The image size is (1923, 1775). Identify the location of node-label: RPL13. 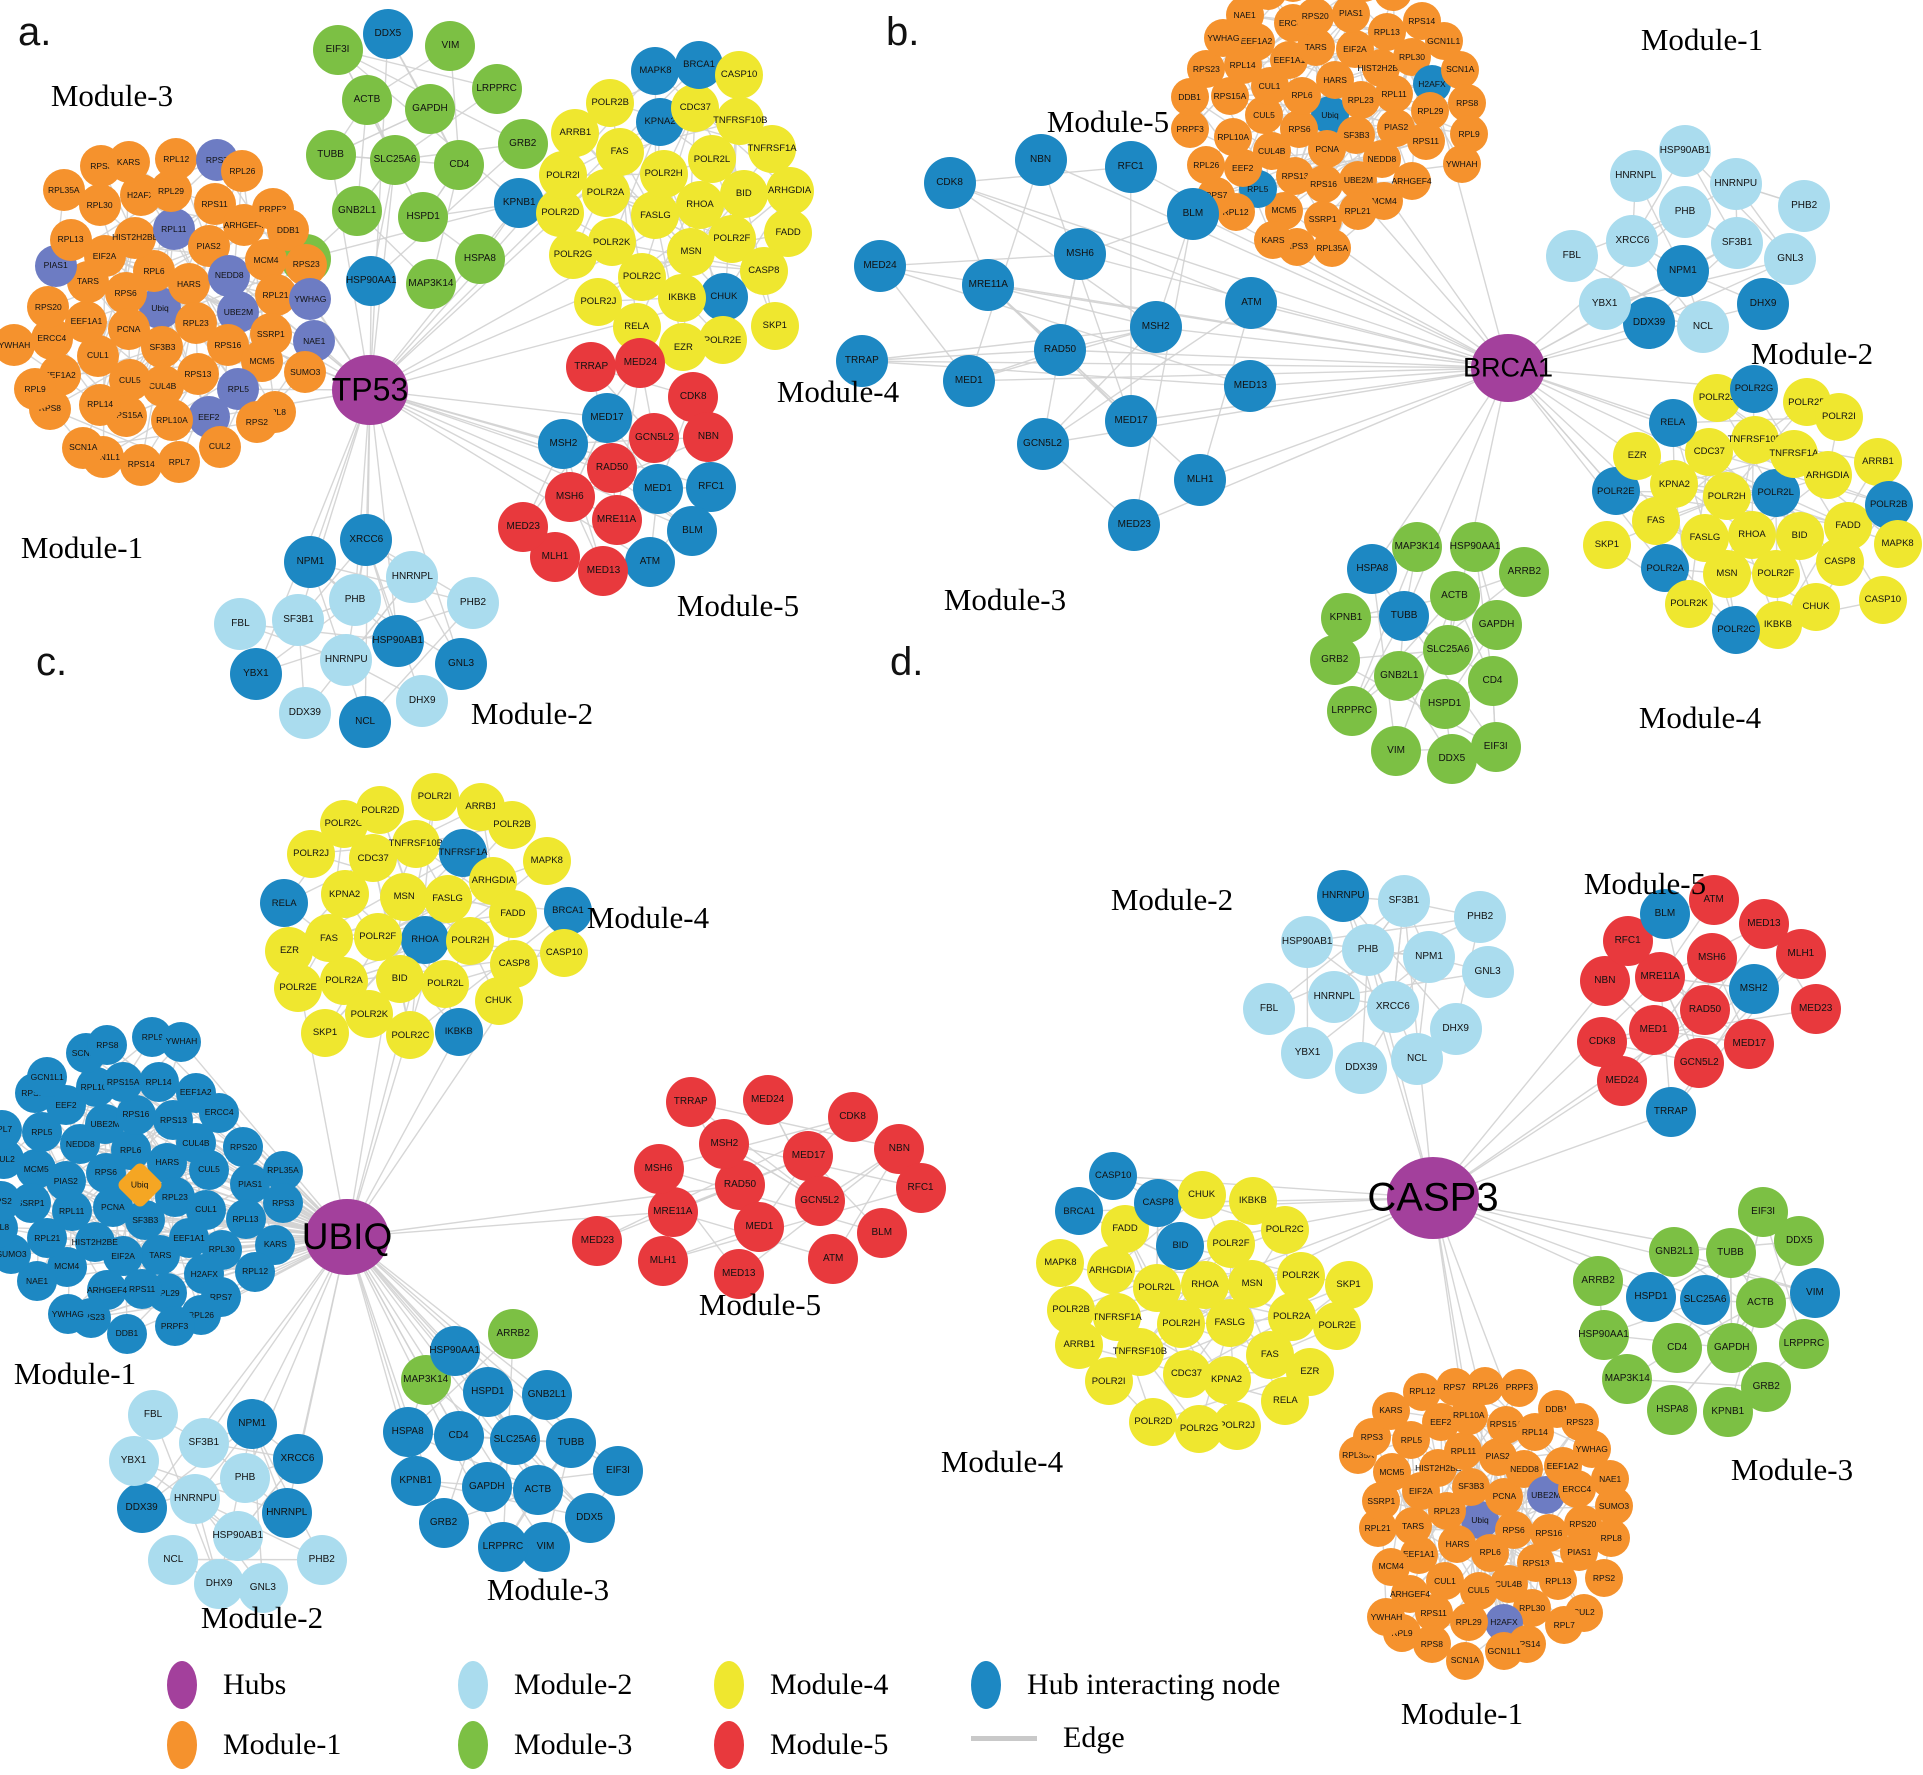
(245, 1218).